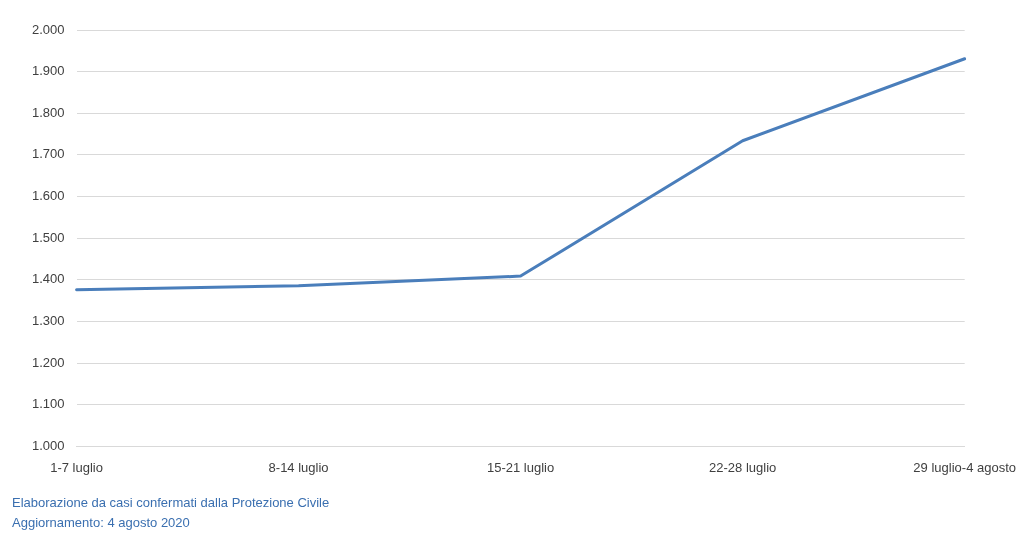 This screenshot has width=1030, height=543. I want to click on y-tick-label: 1.400, so click(48, 279).